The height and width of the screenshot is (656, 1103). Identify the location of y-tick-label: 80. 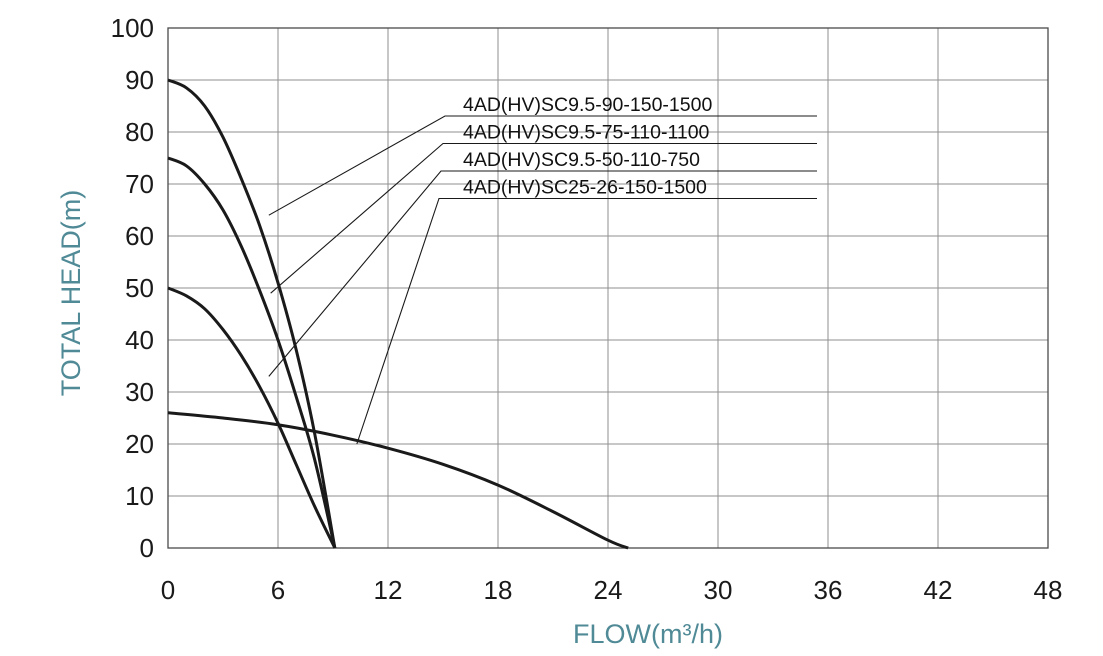
(139, 132).